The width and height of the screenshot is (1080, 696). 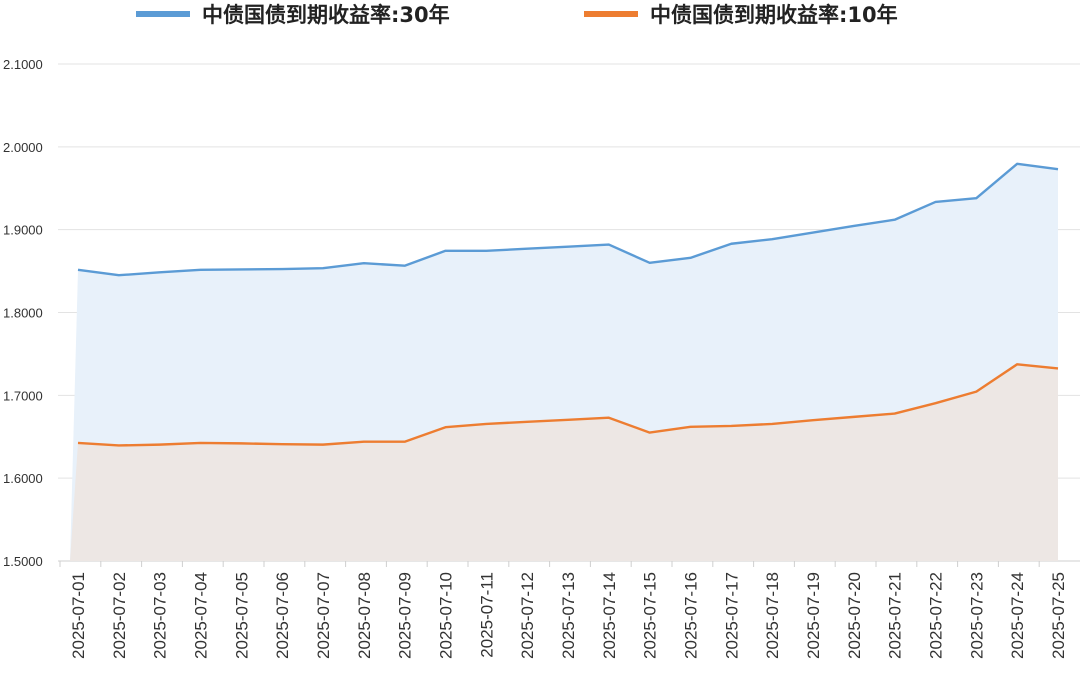 I want to click on x-tick-label: 2025-07-02, so click(x=119, y=615).